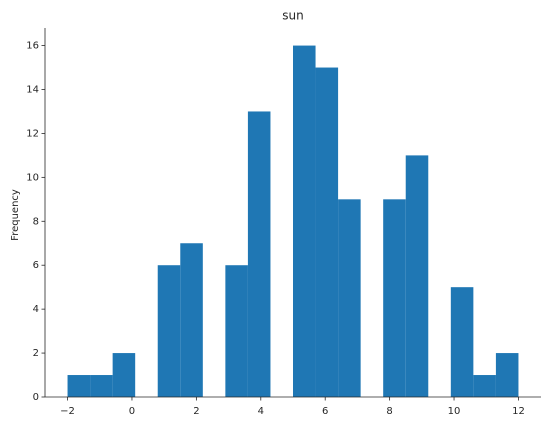 The image size is (551, 427). What do you see at coordinates (32, 177) in the screenshot?
I see `y-tick-label: 10` at bounding box center [32, 177].